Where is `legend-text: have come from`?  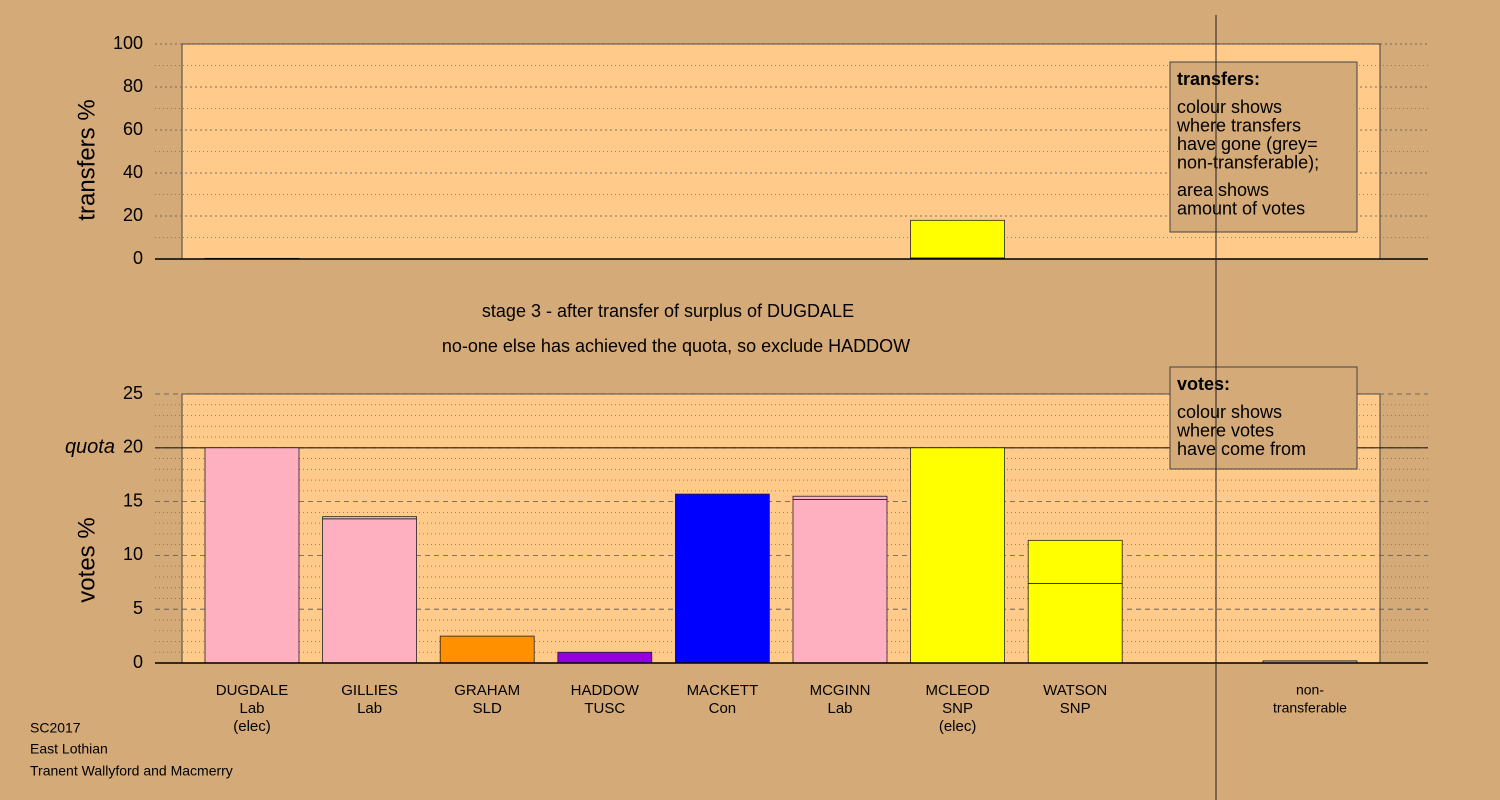
legend-text: have come from is located at coordinates (1241, 449).